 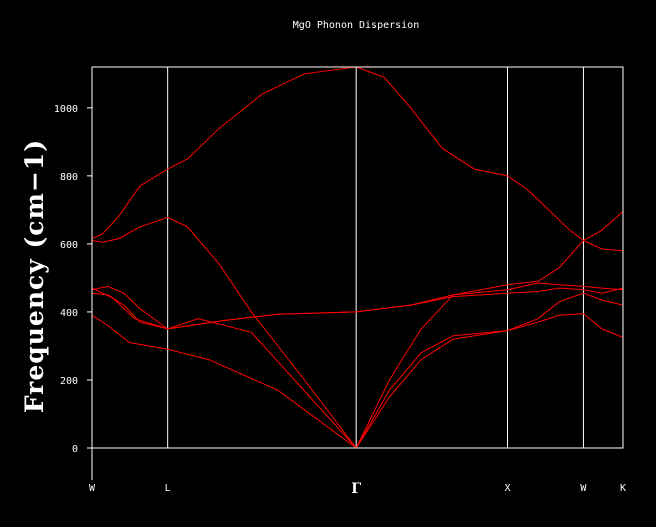 What do you see at coordinates (69, 177) in the screenshot?
I see `y-tick-label: 800` at bounding box center [69, 177].